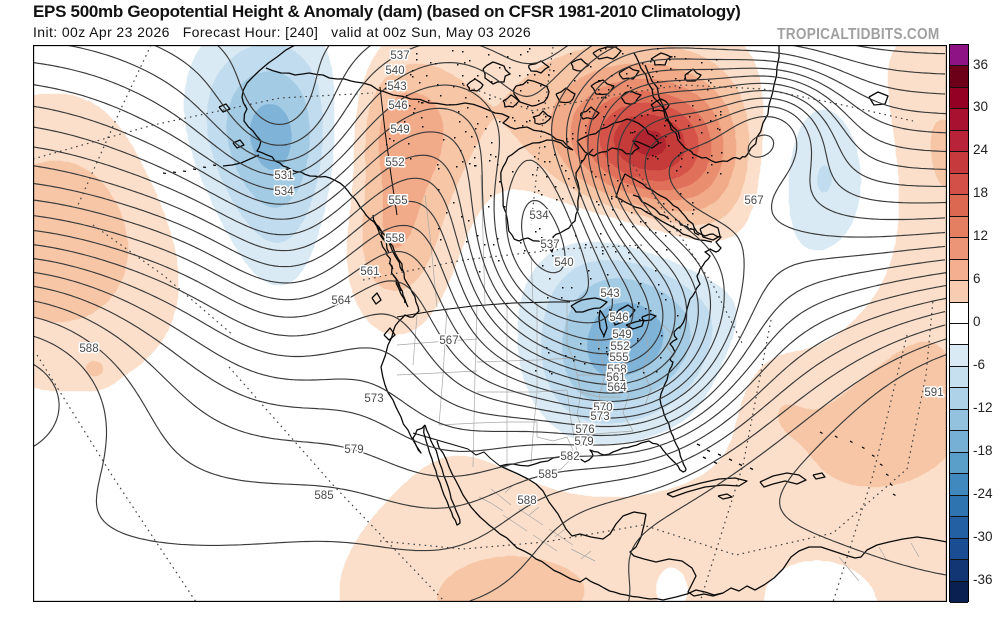 The width and height of the screenshot is (1000, 623). I want to click on svg-text: 570, so click(602, 408).